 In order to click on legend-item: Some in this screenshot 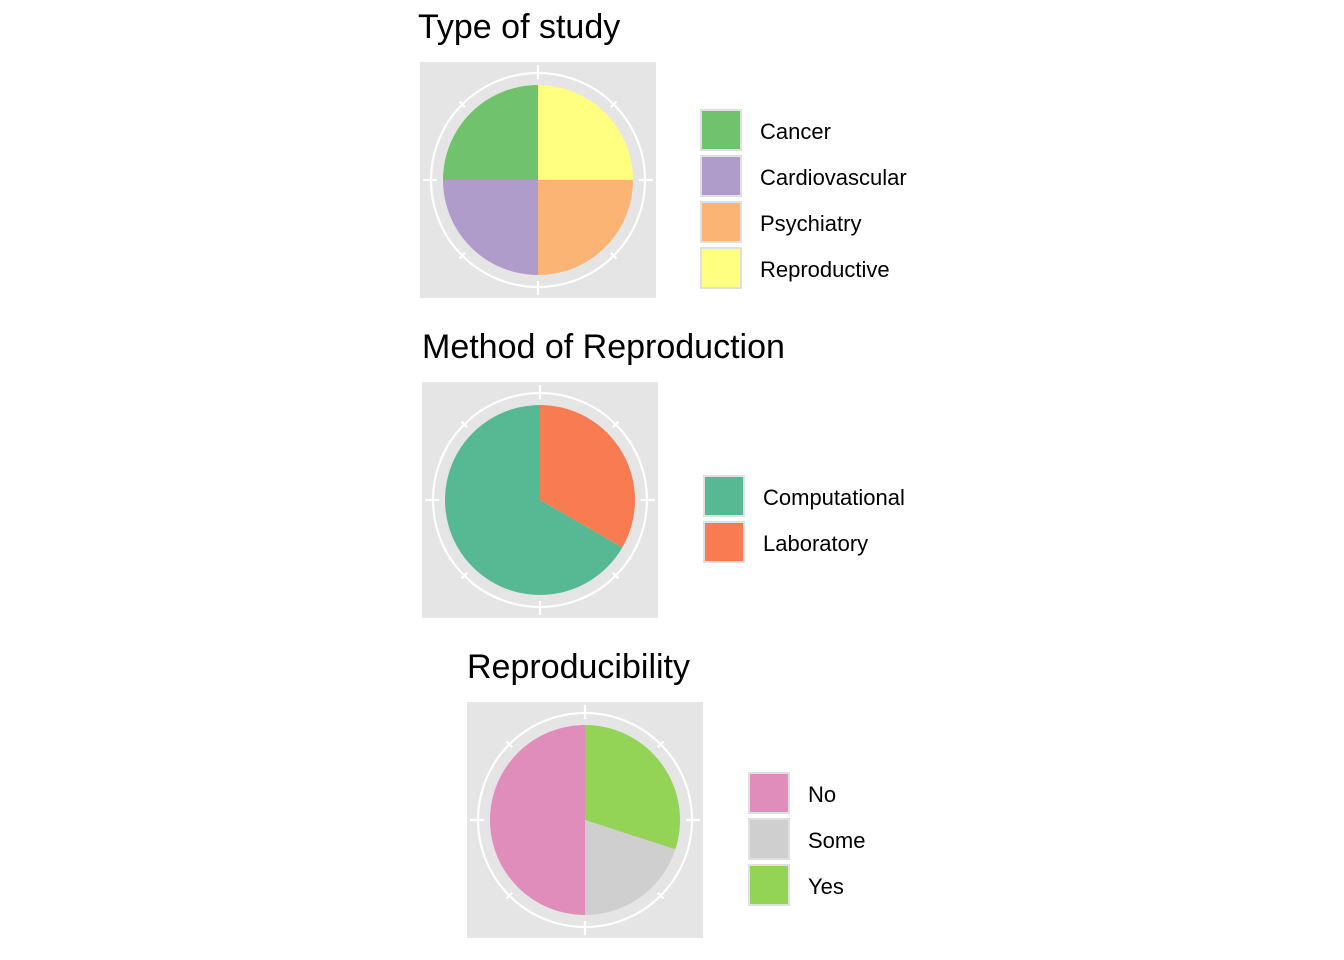, I will do `click(898, 841)`.